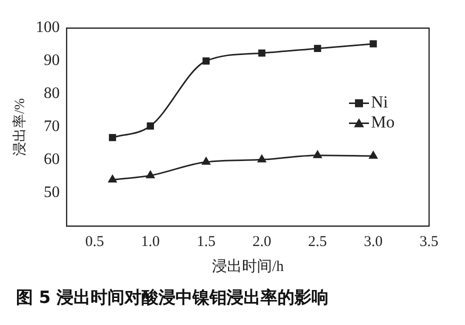  I want to click on y-tick-label: 60, so click(52, 159).